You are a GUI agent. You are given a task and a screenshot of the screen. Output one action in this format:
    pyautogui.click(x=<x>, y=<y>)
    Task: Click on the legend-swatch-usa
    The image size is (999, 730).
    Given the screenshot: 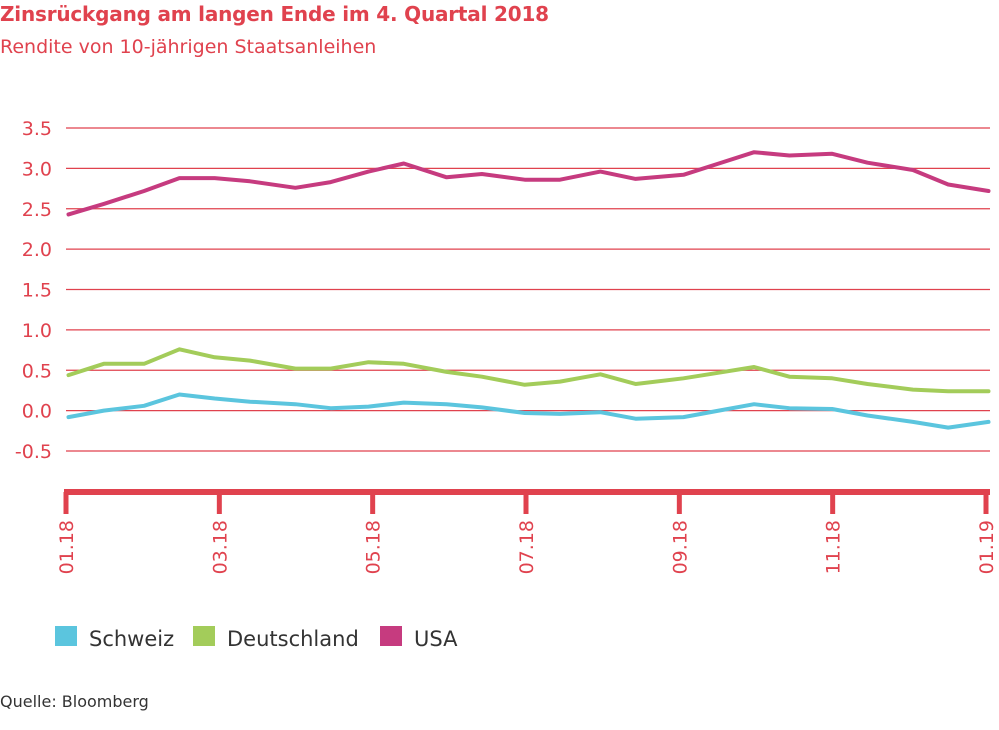 What is the action you would take?
    pyautogui.click(x=391, y=636)
    